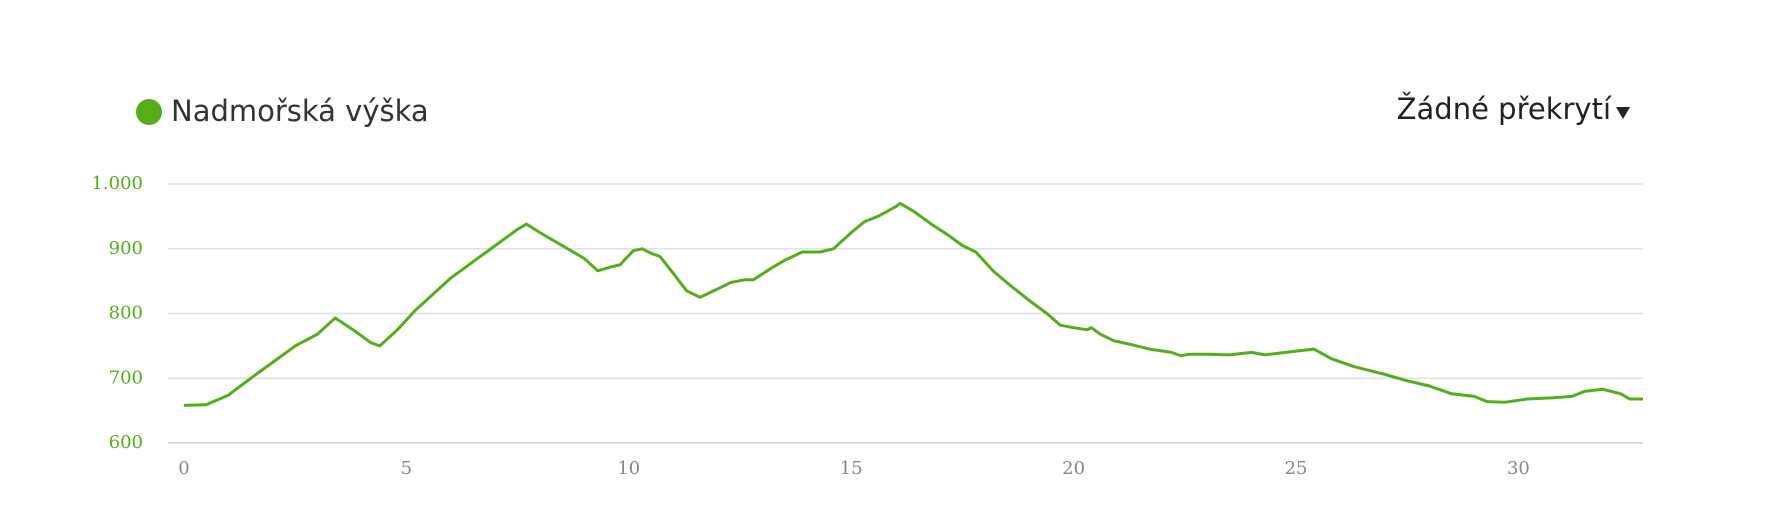  Describe the element at coordinates (628, 468) in the screenshot. I see `x-tick-label: 10` at that location.